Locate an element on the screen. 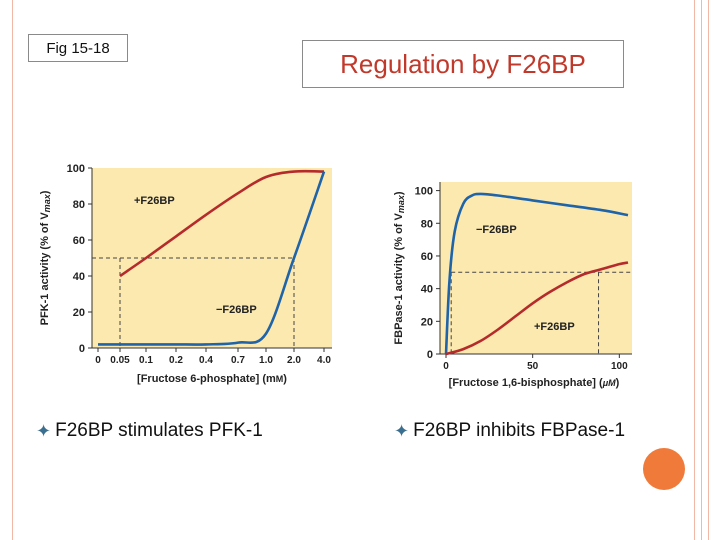 The width and height of the screenshot is (720, 540). x-tick-label: 0.1 is located at coordinates (146, 360).